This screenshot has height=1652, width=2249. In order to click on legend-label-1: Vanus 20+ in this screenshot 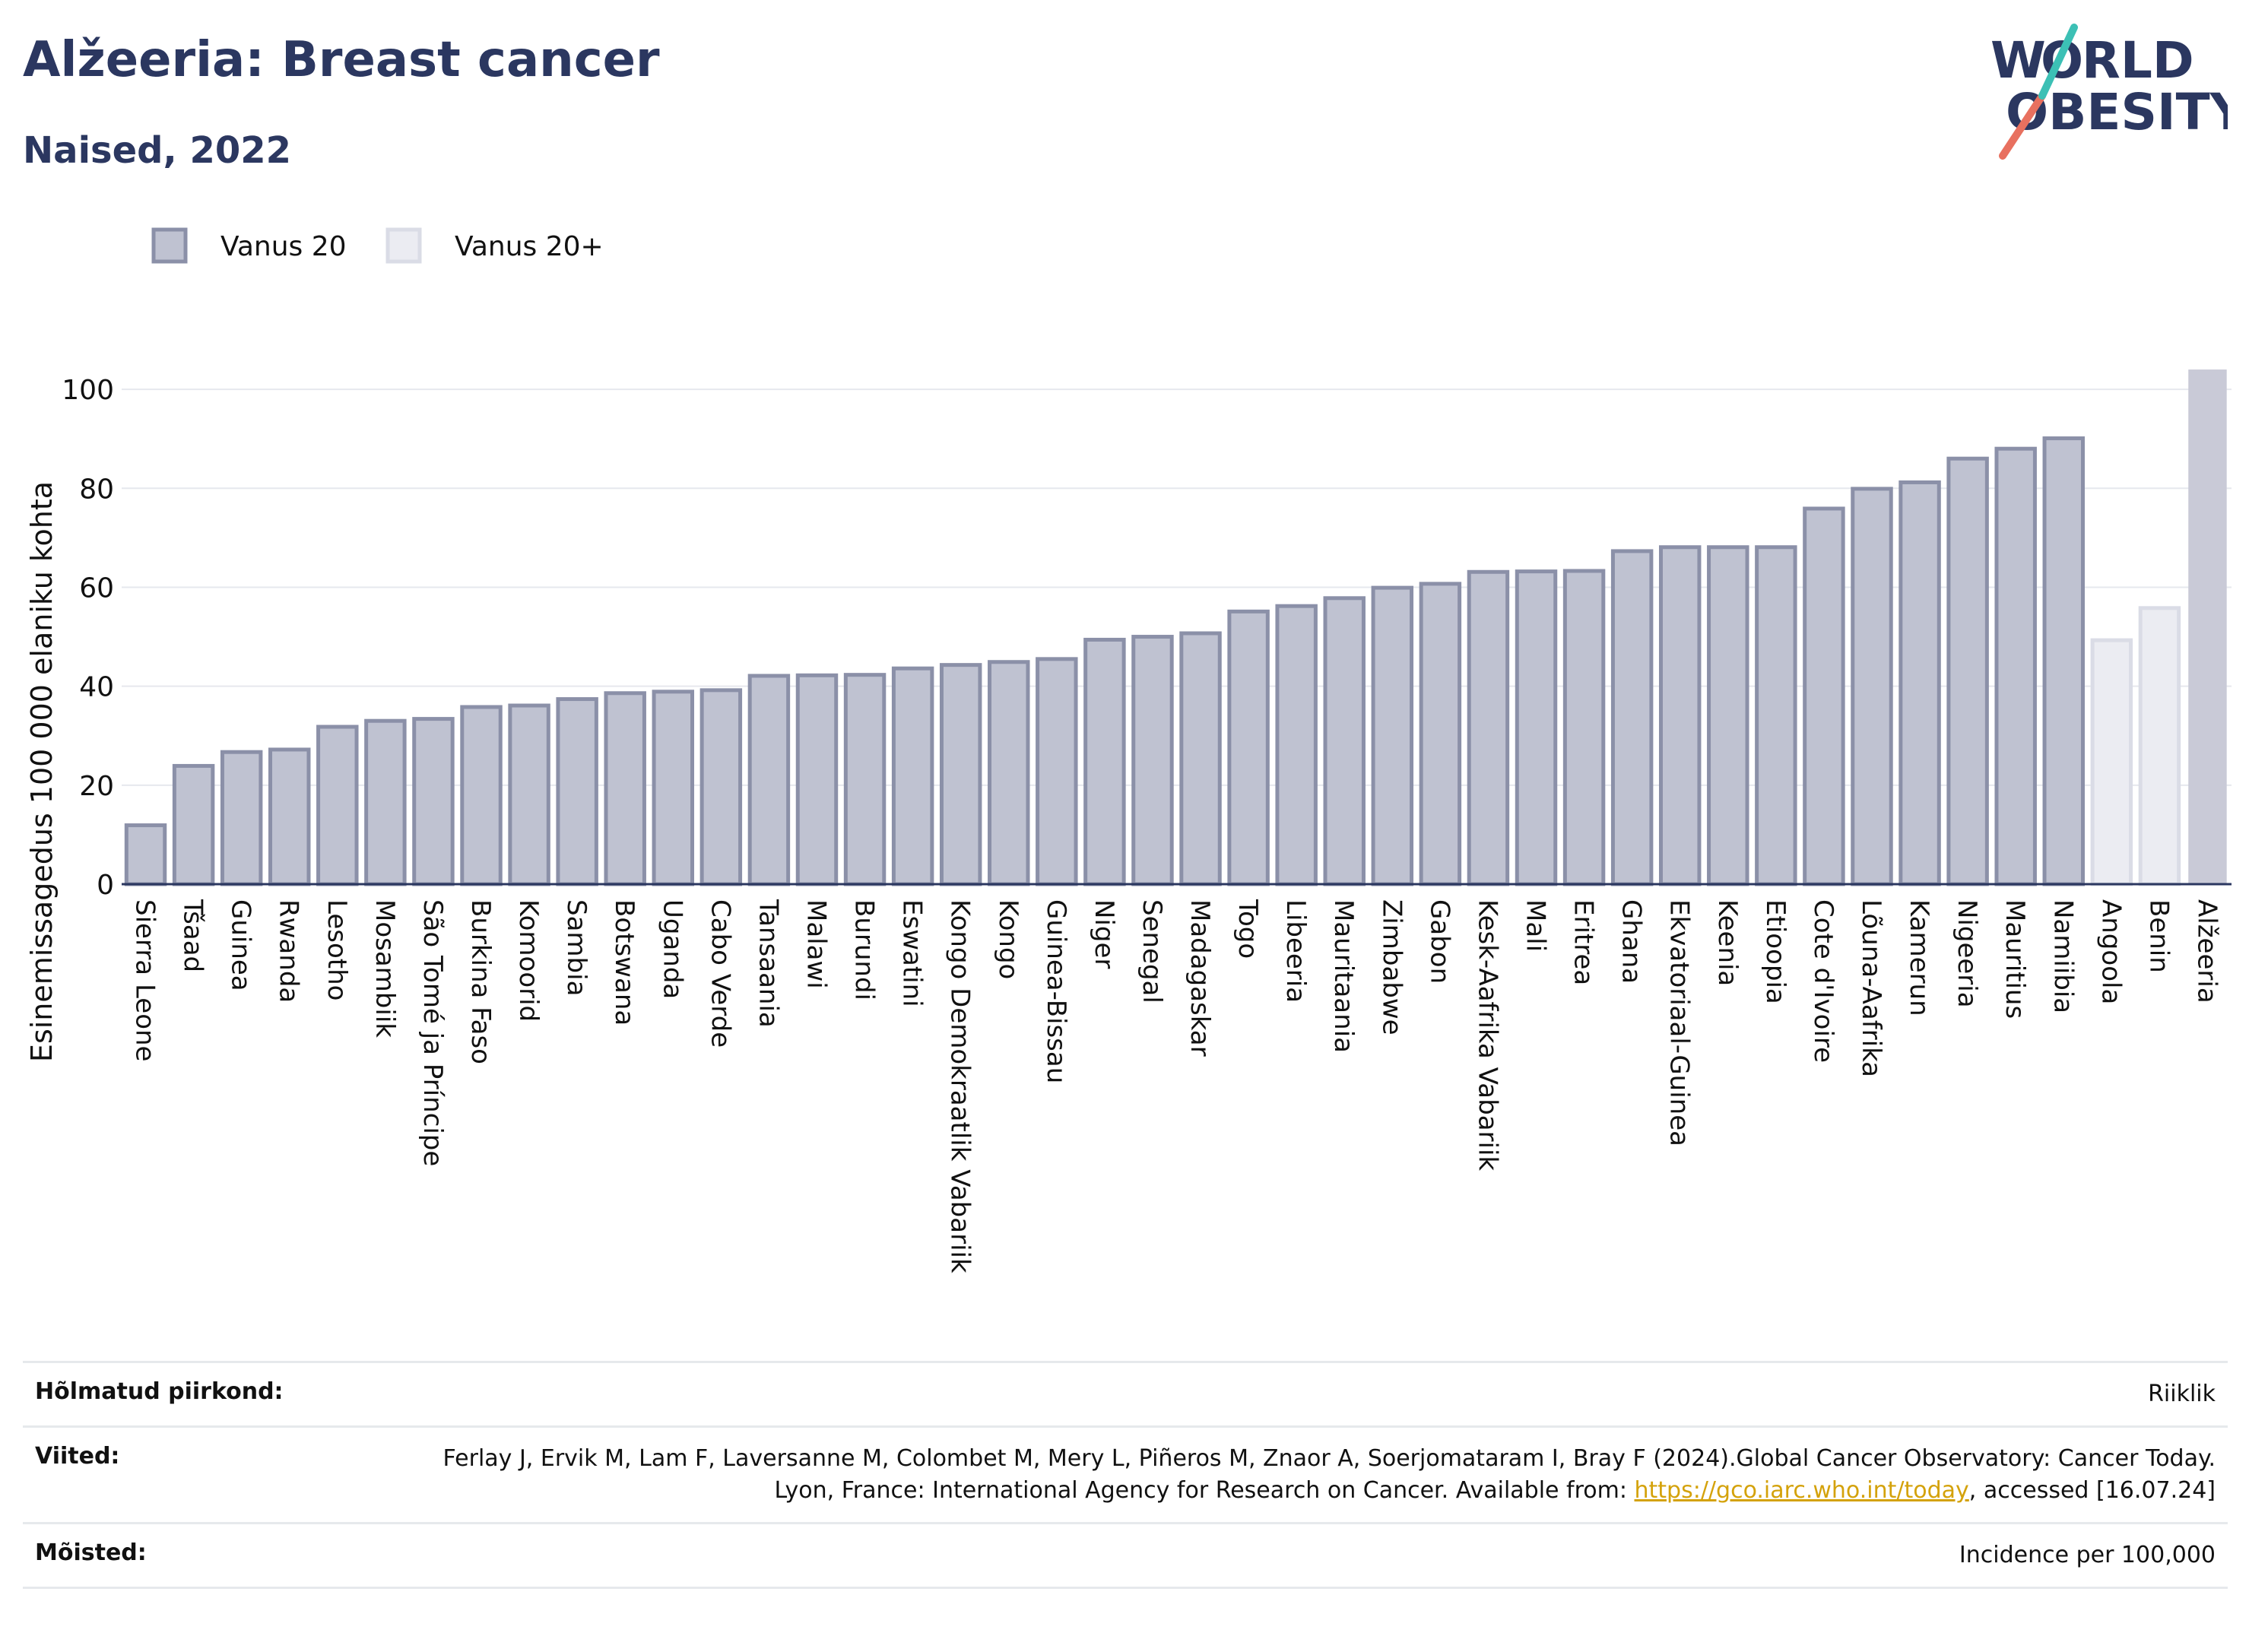, I will do `click(529, 246)`.